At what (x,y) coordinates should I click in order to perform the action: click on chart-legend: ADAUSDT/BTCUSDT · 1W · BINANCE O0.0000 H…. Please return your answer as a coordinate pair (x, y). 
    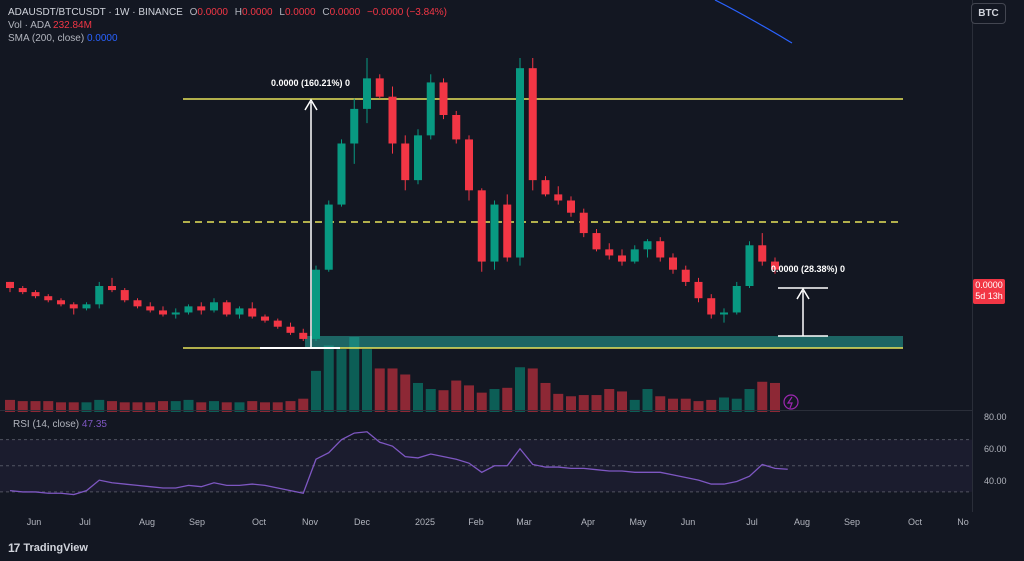
    Looking at the image, I should click on (227, 25).